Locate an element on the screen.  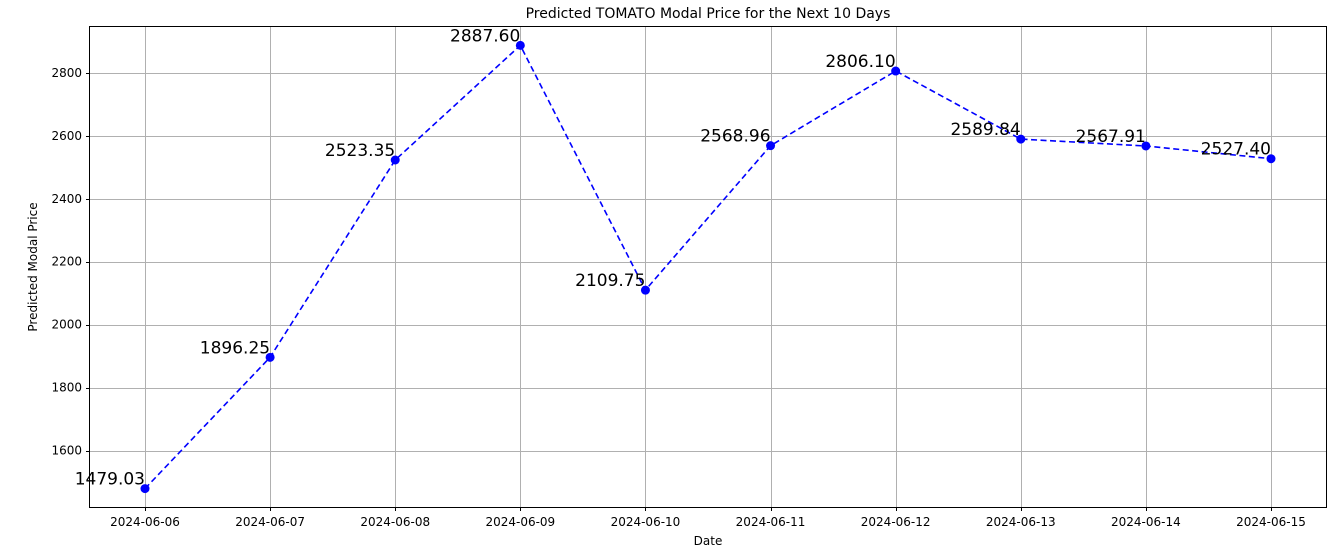
data-label: 2806.10 is located at coordinates (860, 62).